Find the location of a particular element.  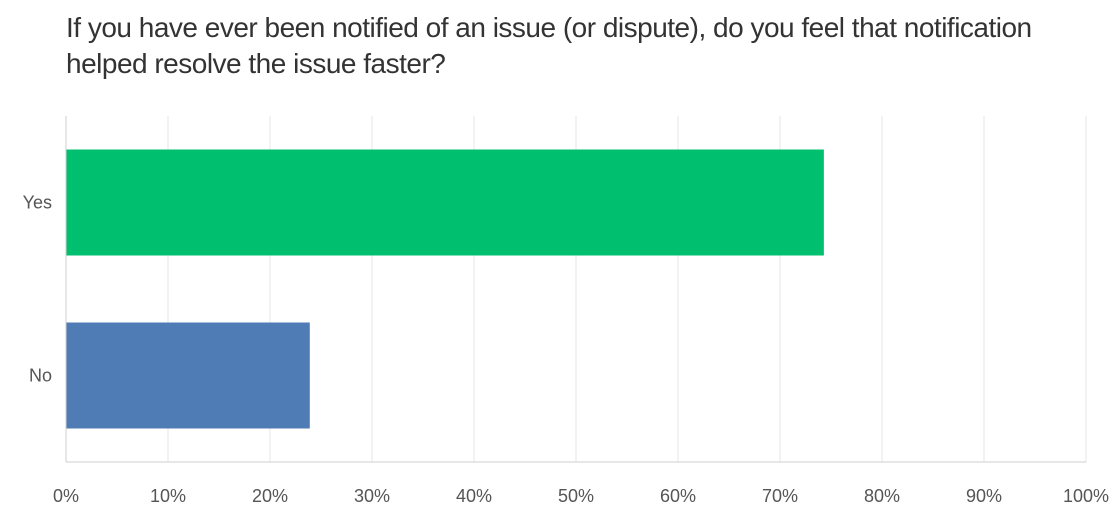

x-tick-label: 60% is located at coordinates (678, 496).